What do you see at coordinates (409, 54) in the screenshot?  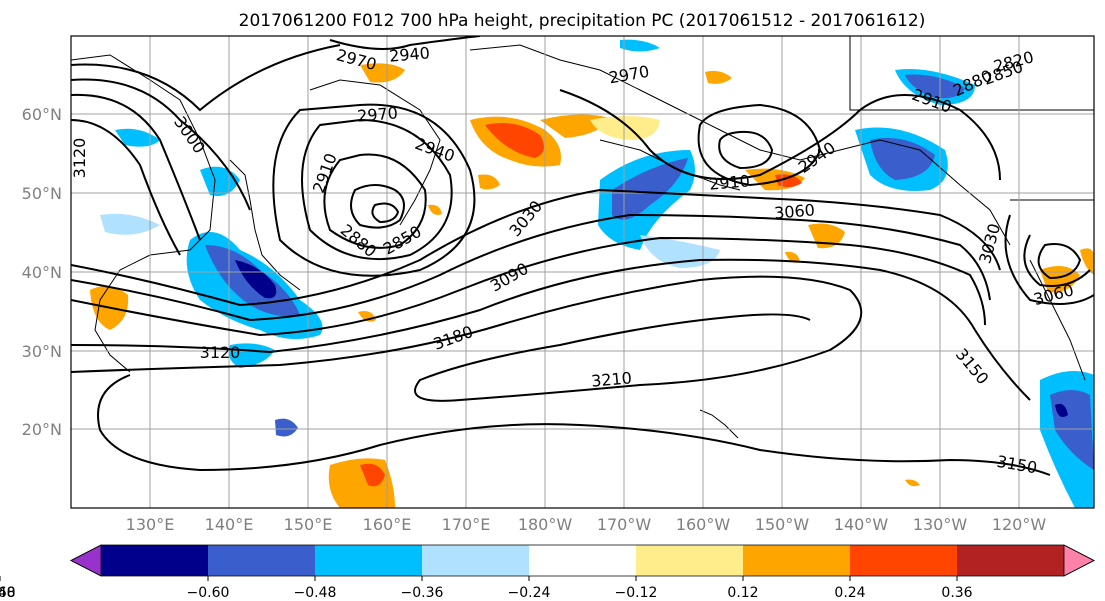 I see `contour-label: 2940` at bounding box center [409, 54].